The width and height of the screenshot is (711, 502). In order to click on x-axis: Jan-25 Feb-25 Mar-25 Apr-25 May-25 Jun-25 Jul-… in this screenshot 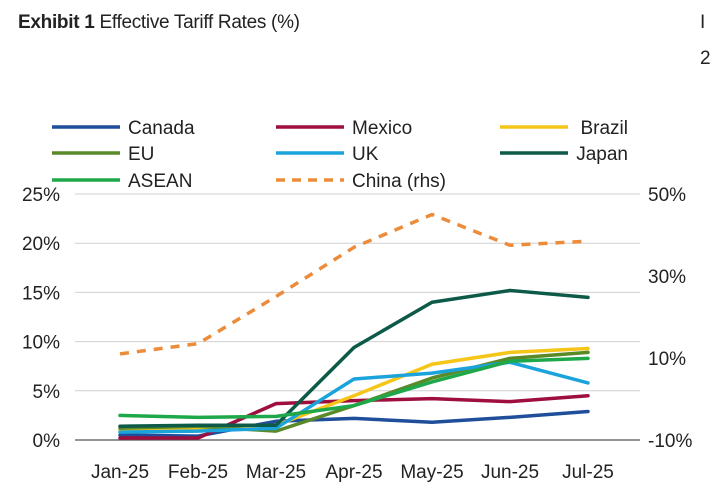, I will do `click(352, 472)`.